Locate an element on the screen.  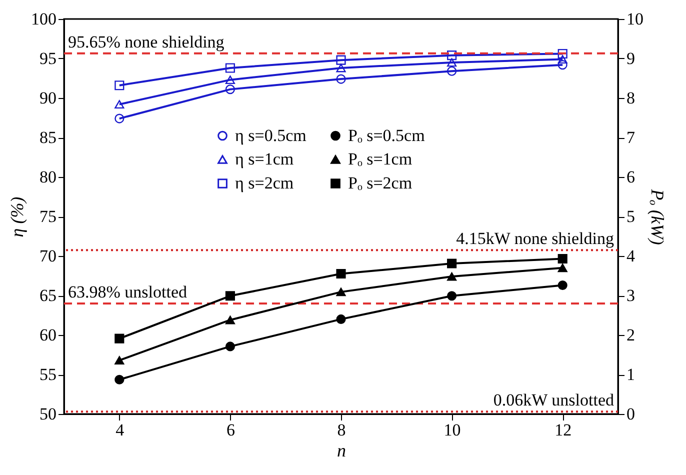
legend-label: Pₒ s=1cm is located at coordinates (380, 159).